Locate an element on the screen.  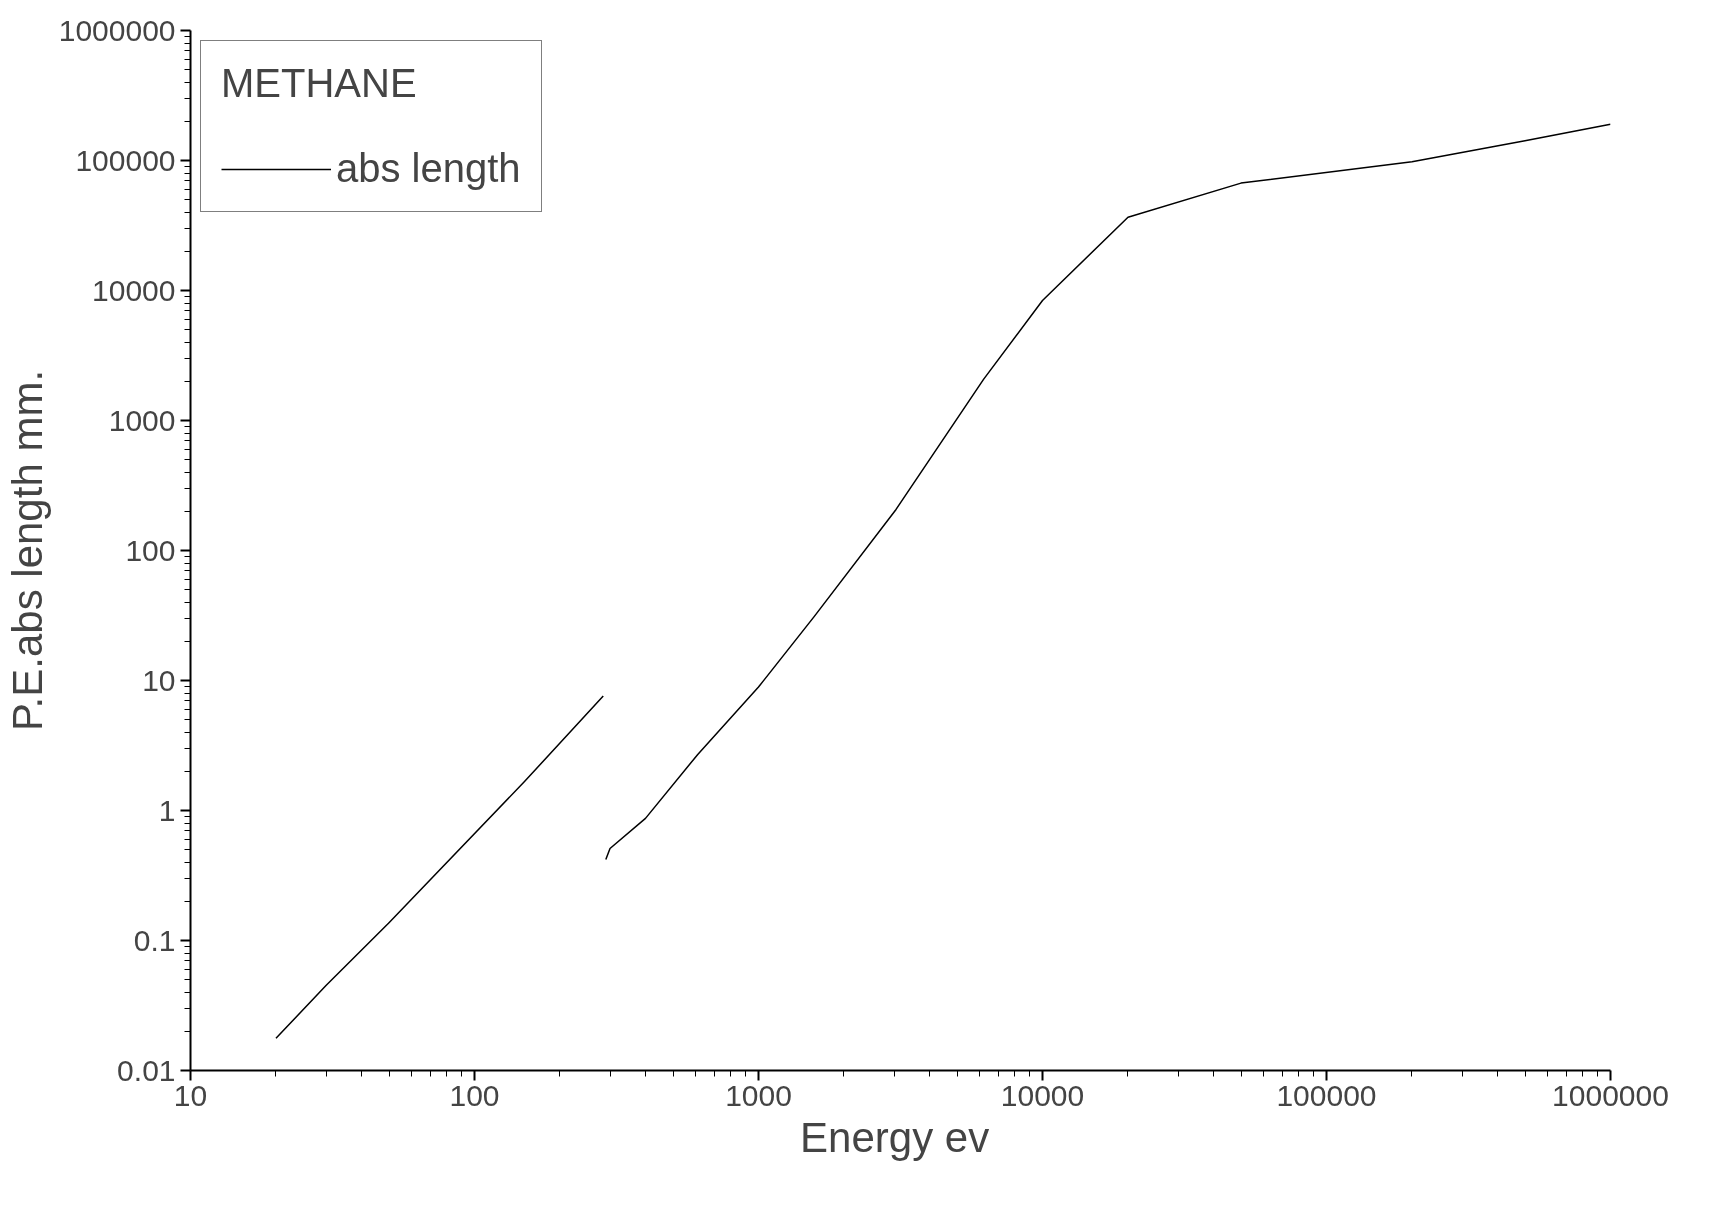
y-tick-label: 10 is located at coordinates (159, 680).